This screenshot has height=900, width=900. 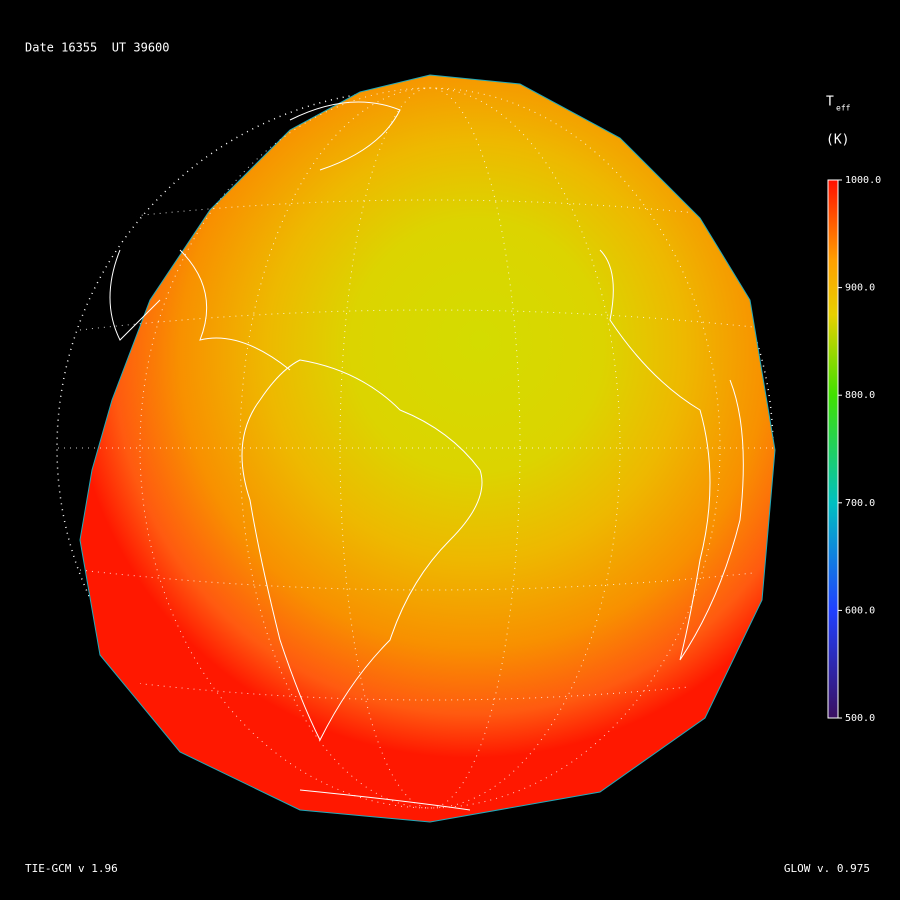 I want to click on colorbar-title: T, so click(x=830, y=102).